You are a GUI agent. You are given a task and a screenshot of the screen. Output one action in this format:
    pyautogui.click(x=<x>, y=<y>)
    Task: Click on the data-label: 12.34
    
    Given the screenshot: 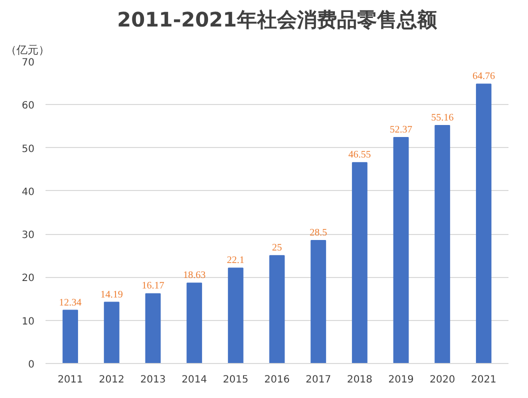 What is the action you would take?
    pyautogui.click(x=70, y=302)
    